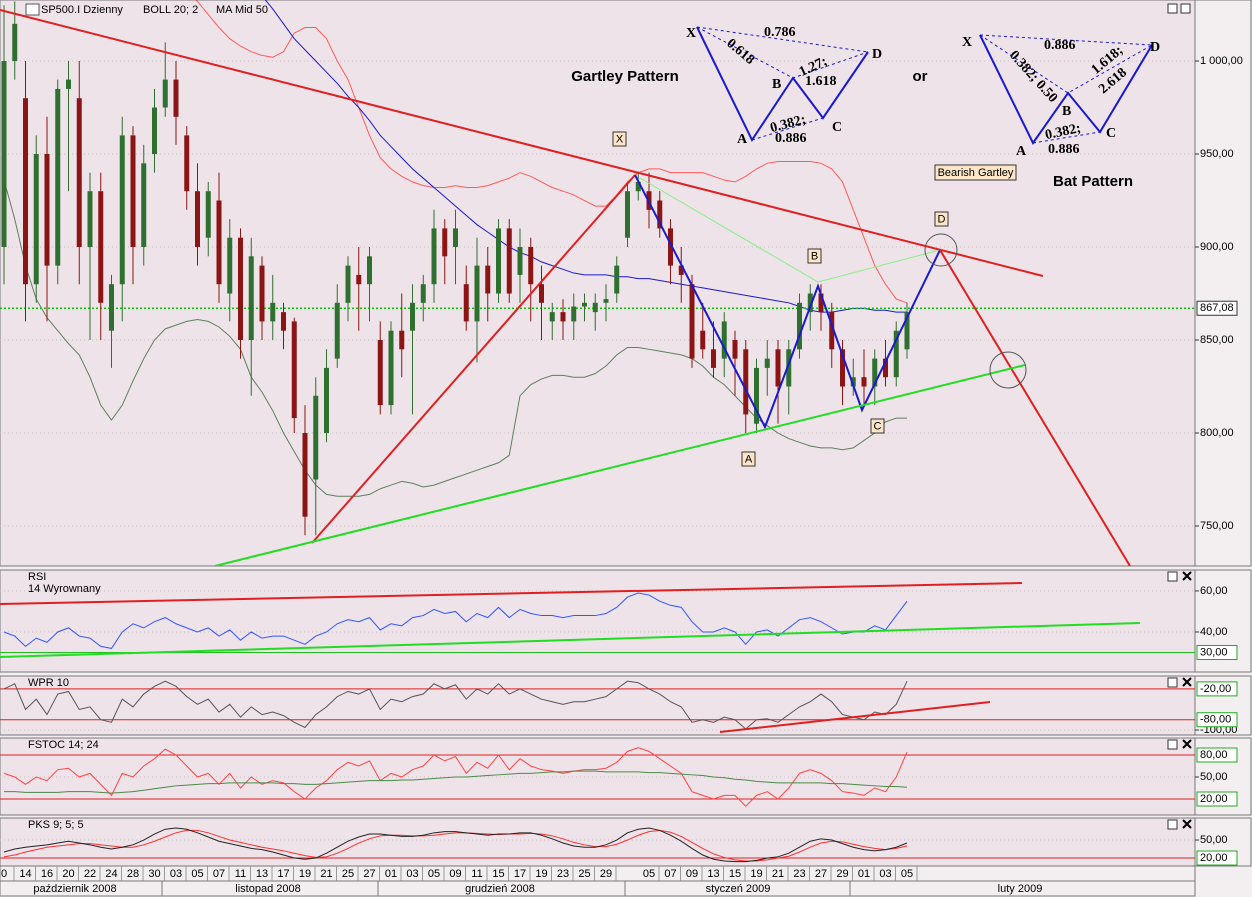 Image resolution: width=1252 pixels, height=897 pixels. What do you see at coordinates (738, 889) in the screenshot?
I see `month-label: styczeń 2009` at bounding box center [738, 889].